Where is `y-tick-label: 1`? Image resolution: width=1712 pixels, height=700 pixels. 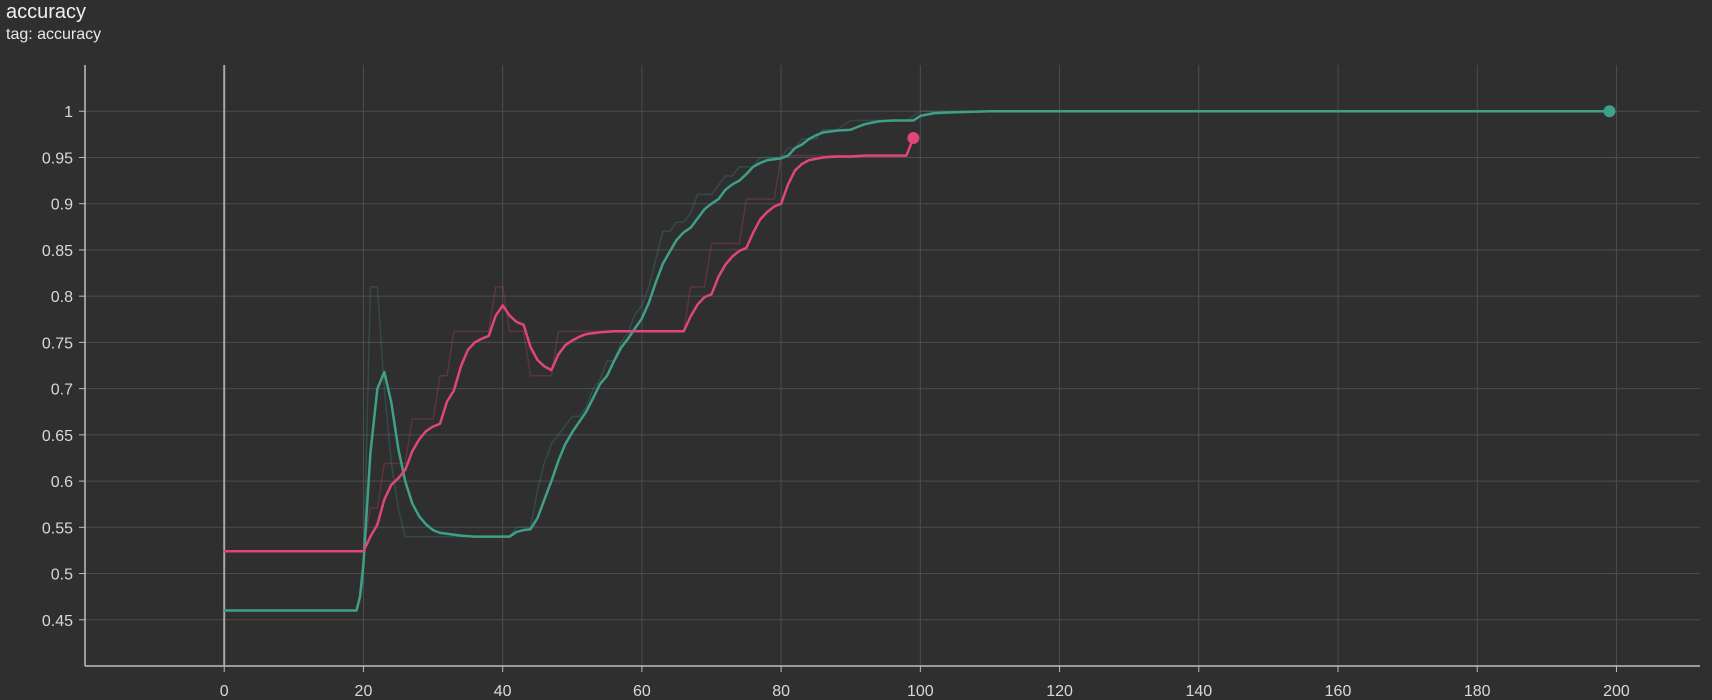 y-tick-label: 1 is located at coordinates (68, 112).